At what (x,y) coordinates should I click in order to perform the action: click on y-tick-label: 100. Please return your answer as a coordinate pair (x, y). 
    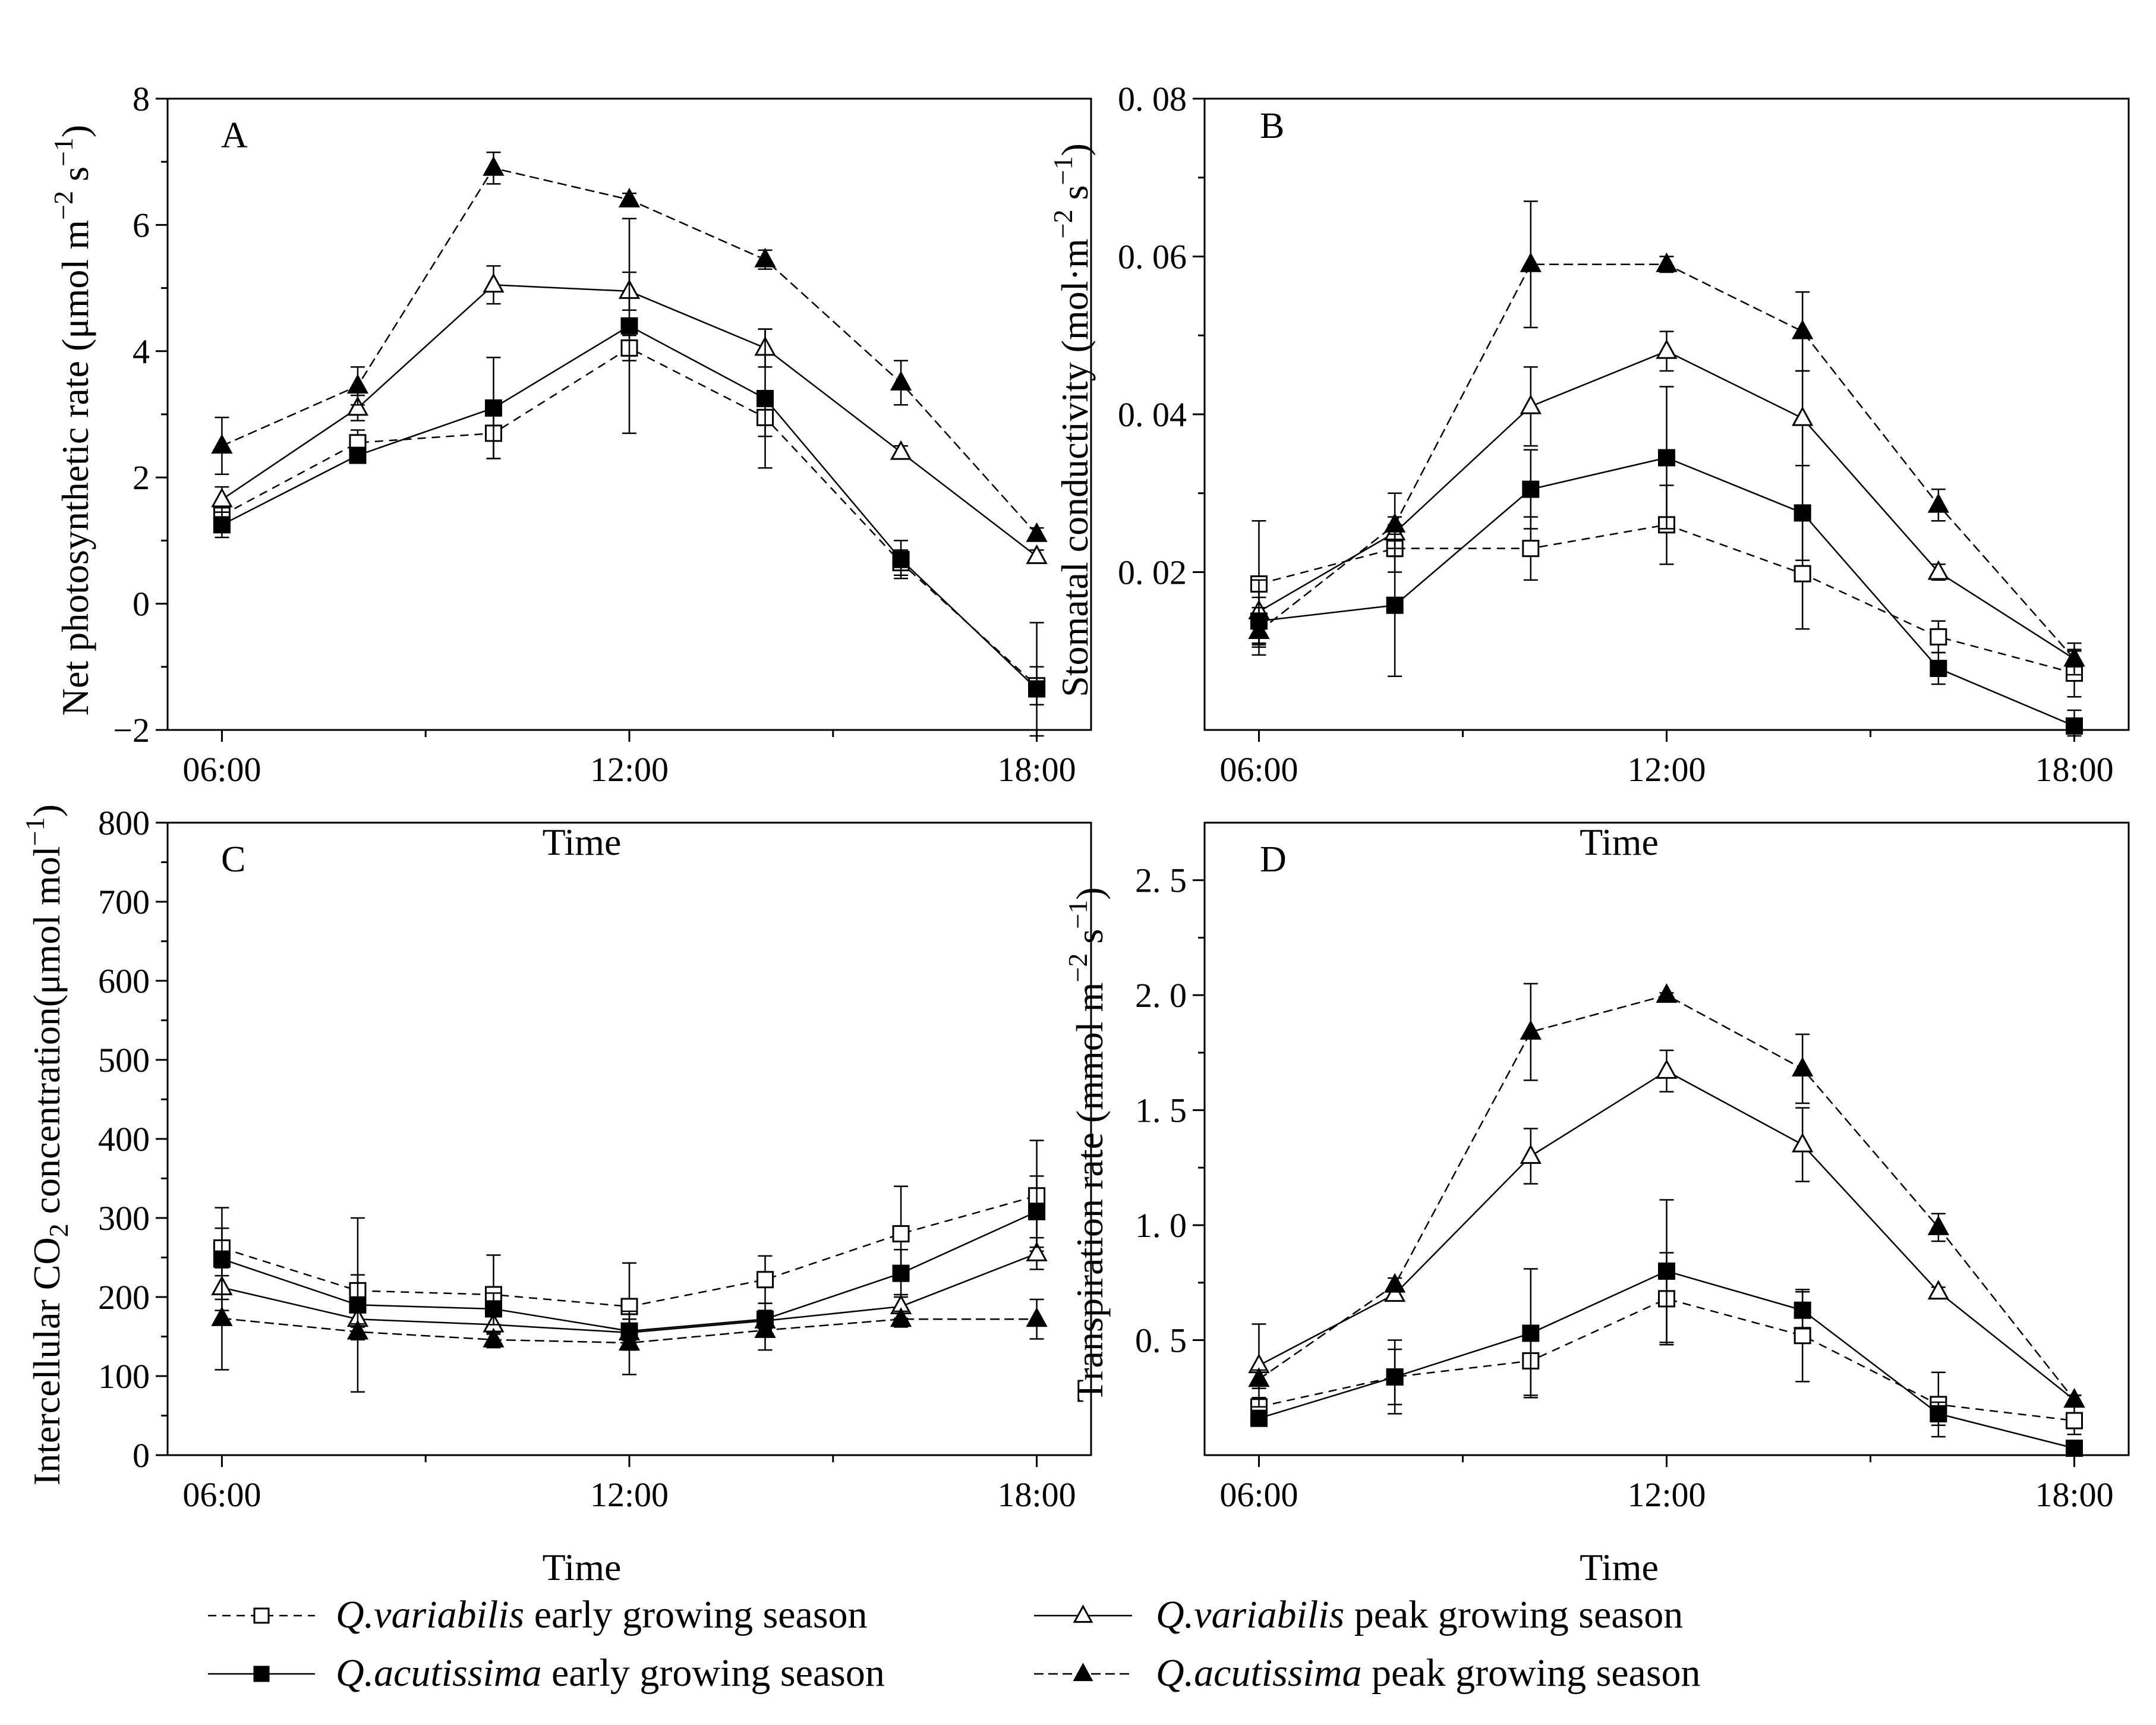
    Looking at the image, I should click on (124, 1376).